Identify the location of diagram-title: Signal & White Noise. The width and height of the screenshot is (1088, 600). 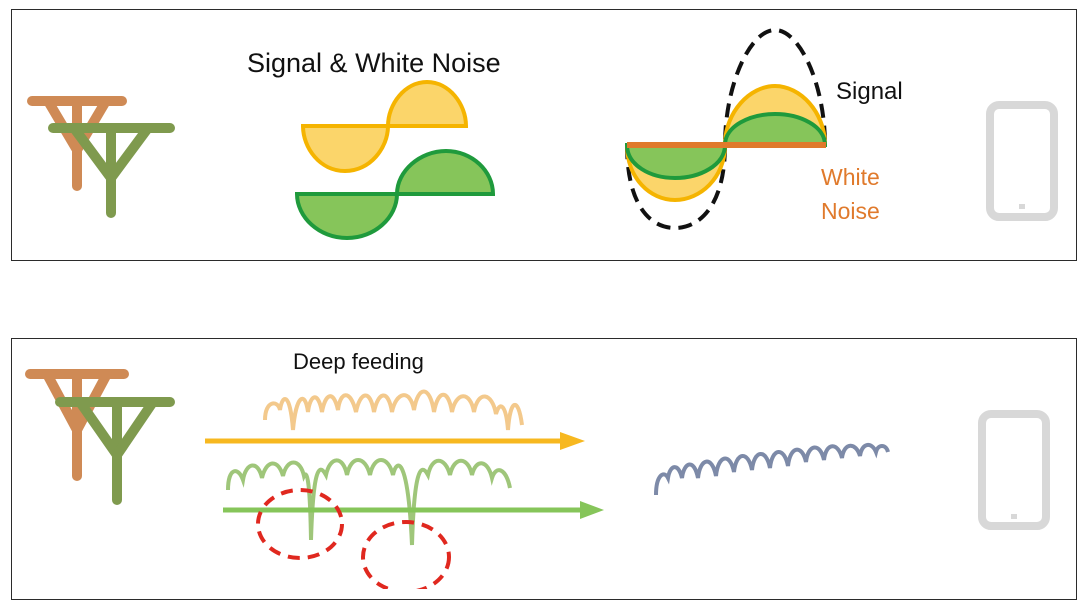
(374, 63).